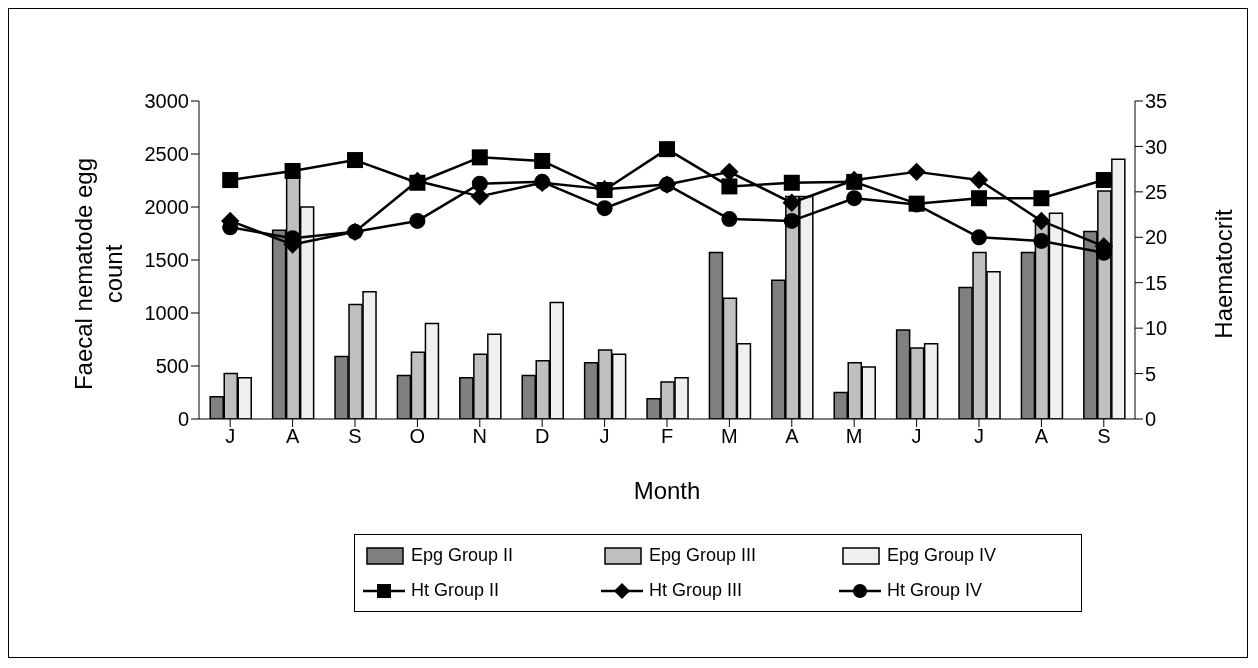 The width and height of the screenshot is (1258, 668). What do you see at coordinates (942, 555) in the screenshot?
I see `legend-label: Epg Group IV` at bounding box center [942, 555].